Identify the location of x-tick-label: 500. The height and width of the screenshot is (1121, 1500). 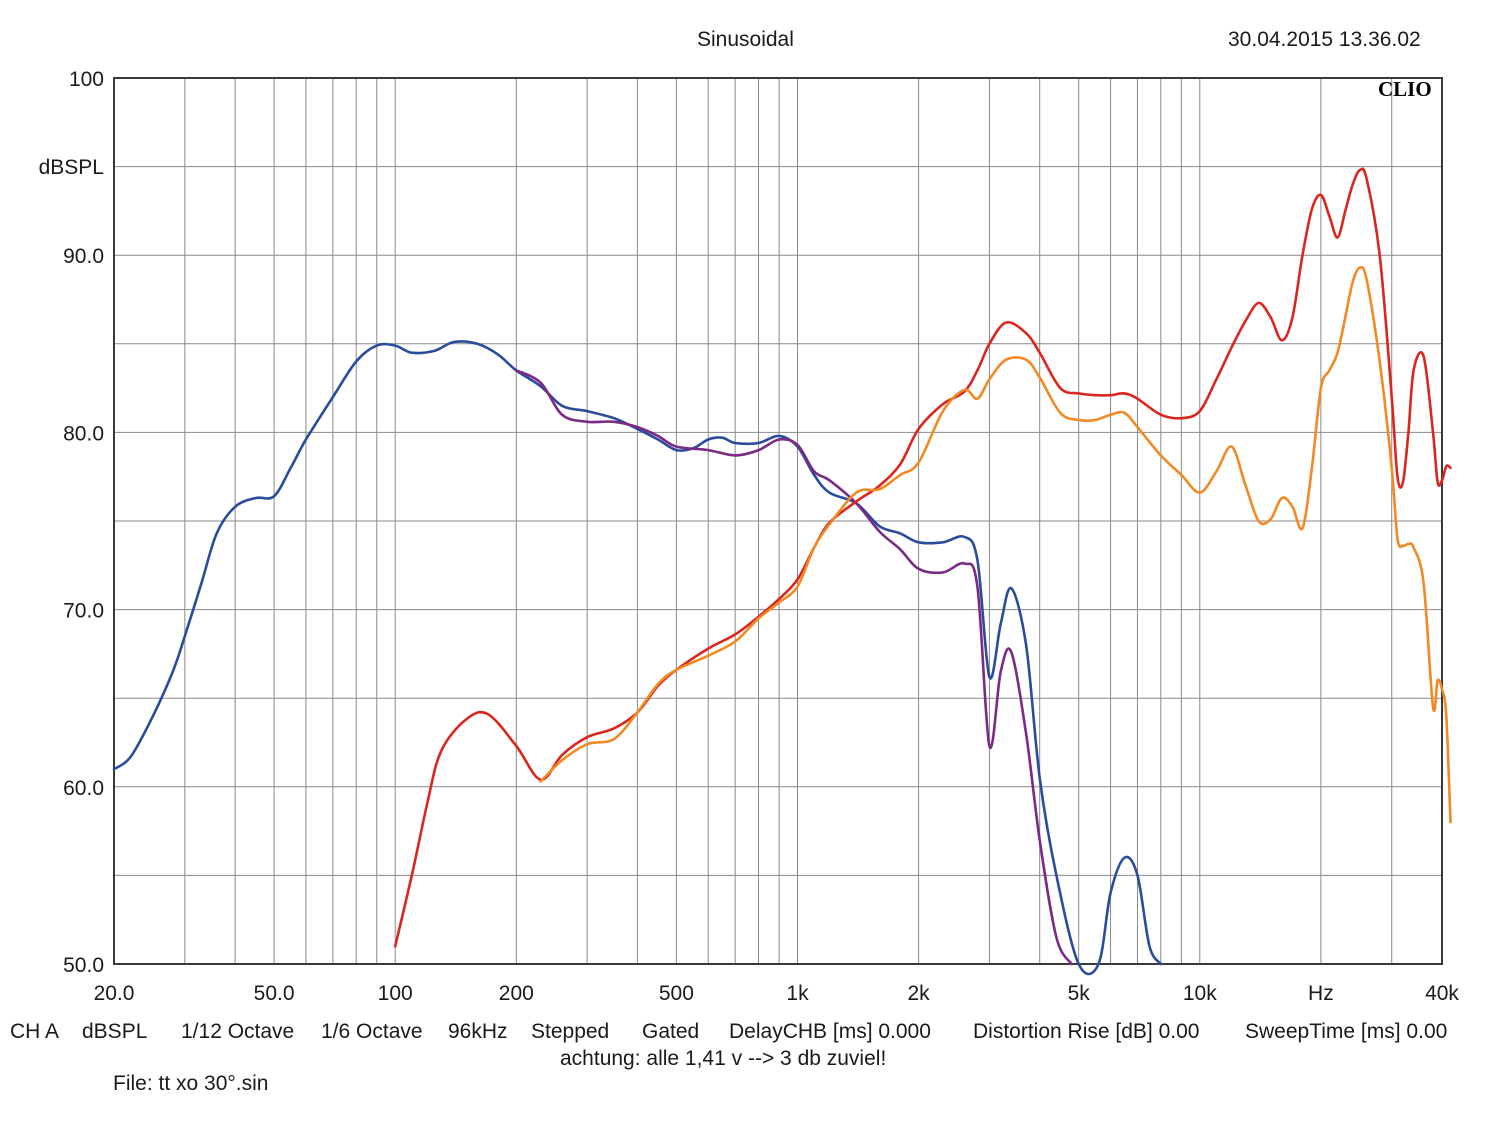
(676, 993).